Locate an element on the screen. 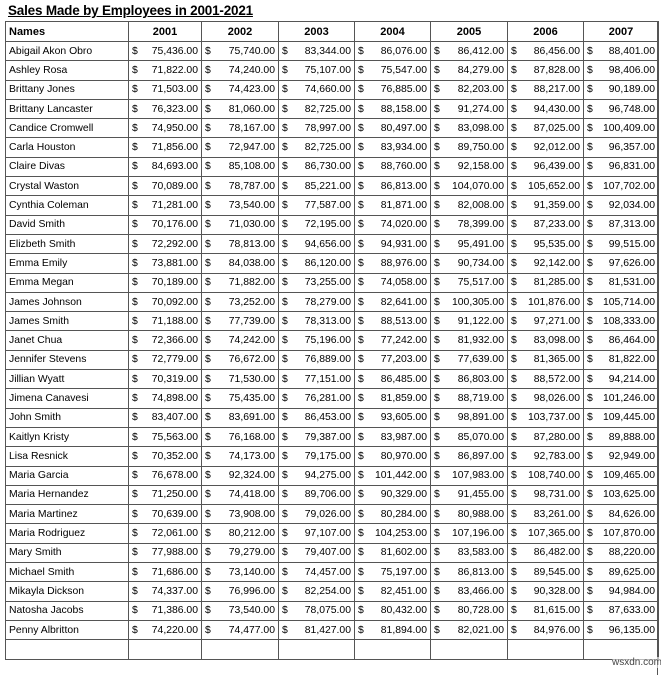 The image size is (661, 675). sales-cell: $89,545.00 is located at coordinates (545, 572).